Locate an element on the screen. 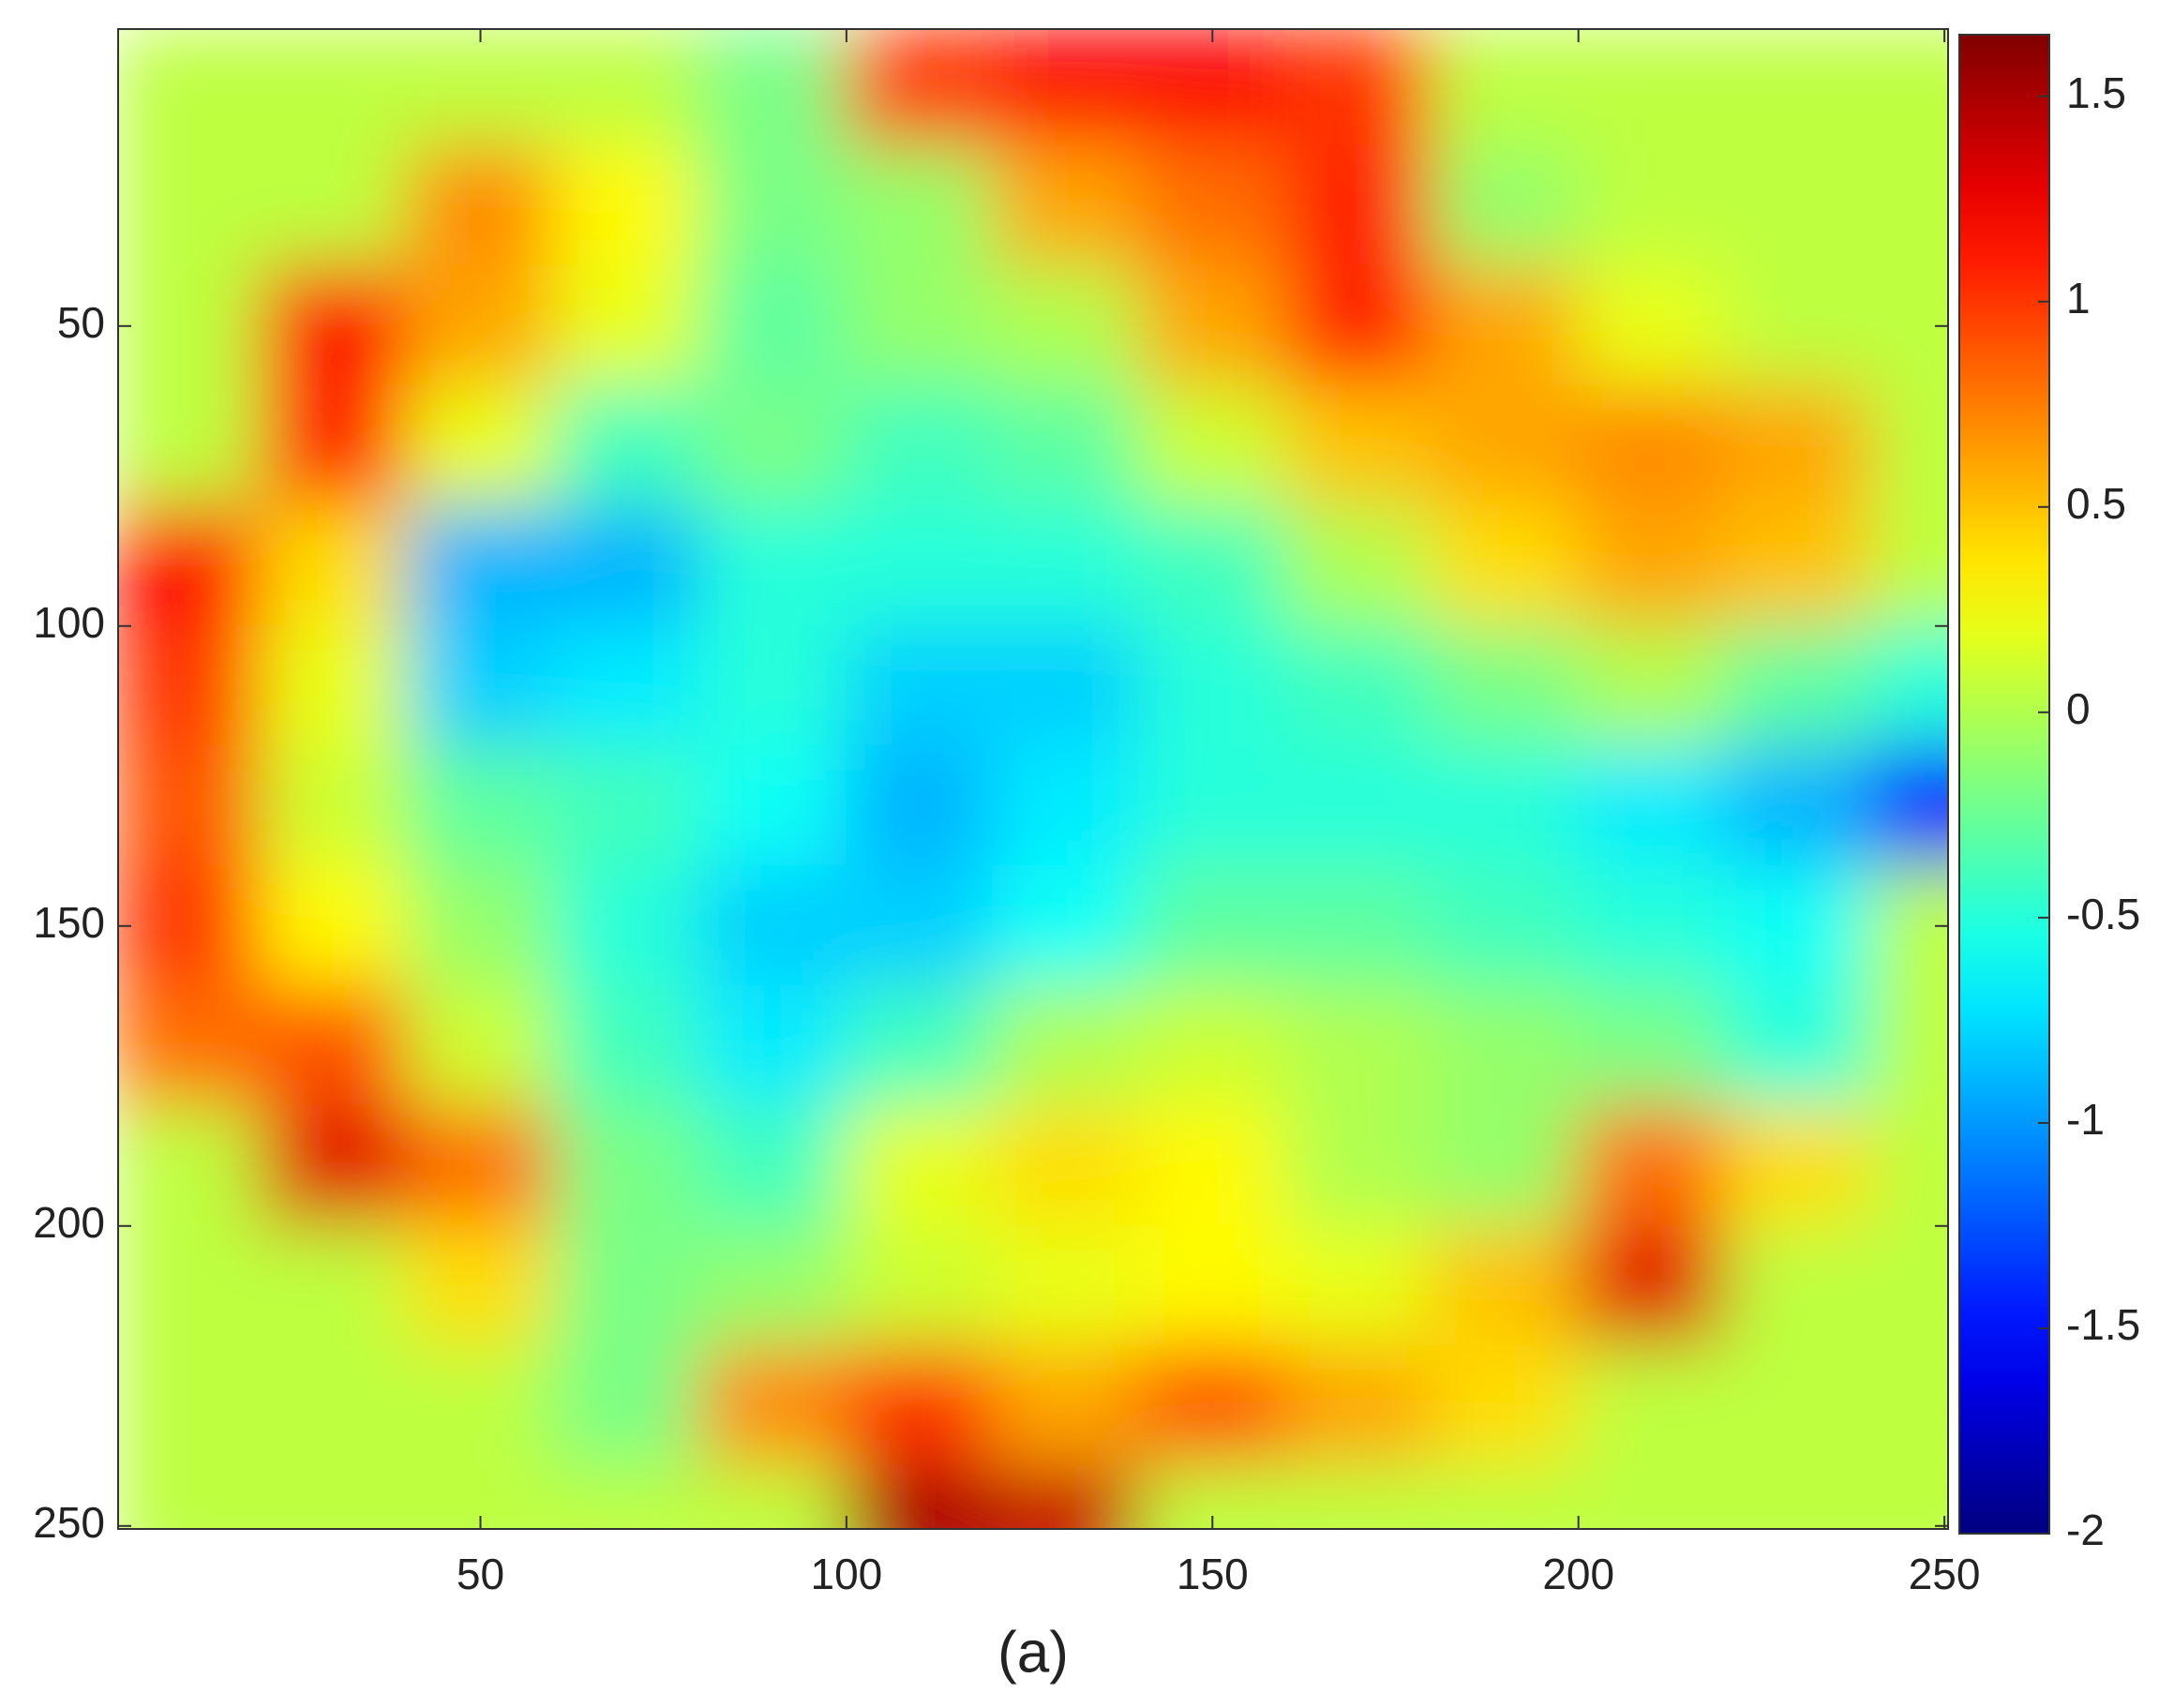  x-tick-label: 50 is located at coordinates (480, 1574).